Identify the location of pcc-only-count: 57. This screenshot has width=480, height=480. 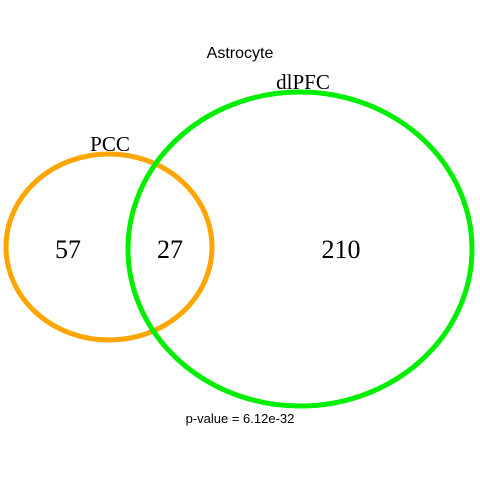
(68, 249).